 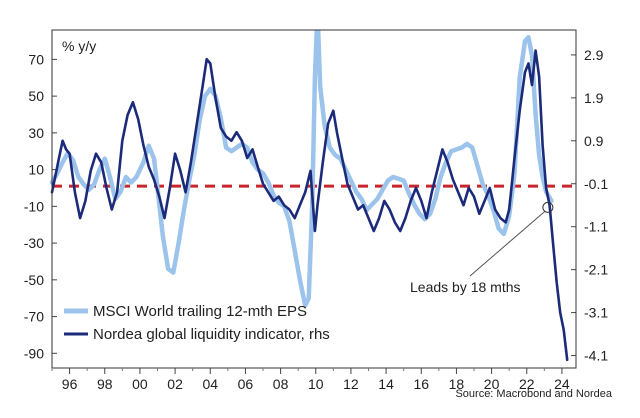 I want to click on annotation-leader-line, so click(x=507, y=243).